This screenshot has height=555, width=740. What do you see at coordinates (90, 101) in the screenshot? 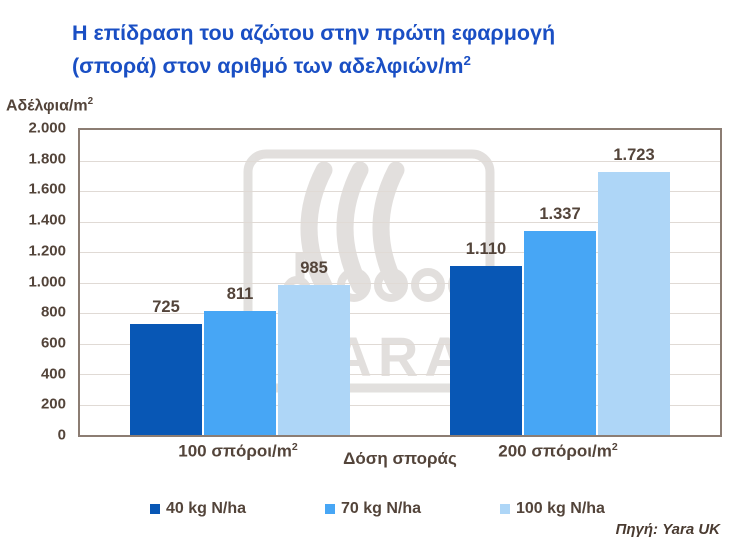
I see `y-axis-label-superscript: 2` at bounding box center [90, 101].